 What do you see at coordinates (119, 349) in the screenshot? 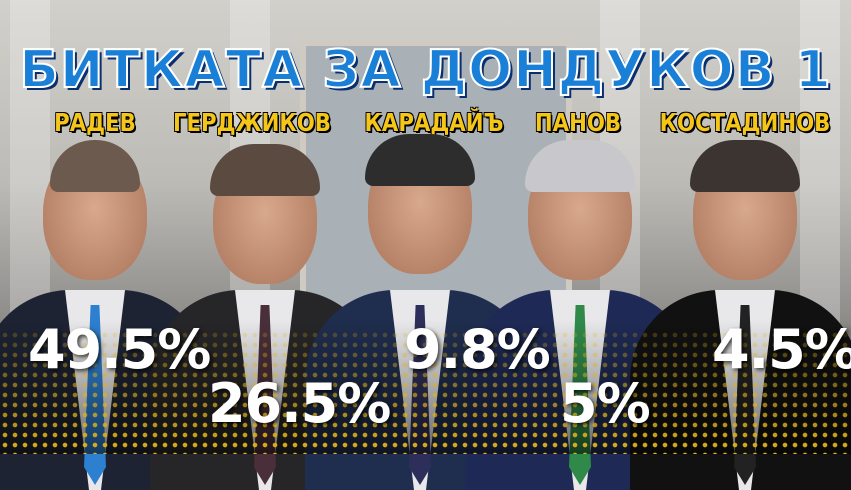
I see `percent-label: 49.5%` at bounding box center [119, 349].